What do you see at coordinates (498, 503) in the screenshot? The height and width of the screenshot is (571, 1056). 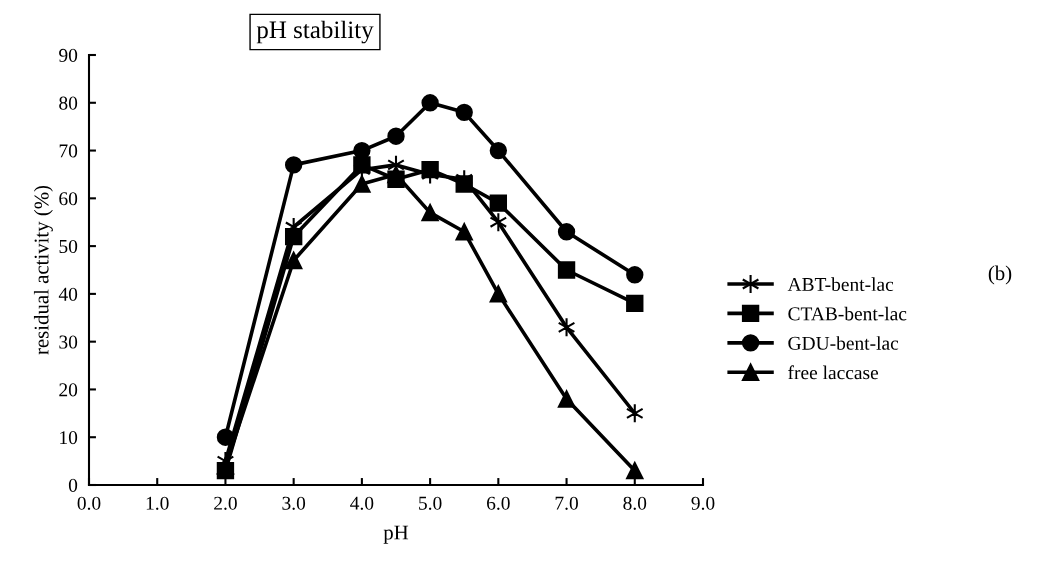 I see `x-tick-label: 6.0` at bounding box center [498, 503].